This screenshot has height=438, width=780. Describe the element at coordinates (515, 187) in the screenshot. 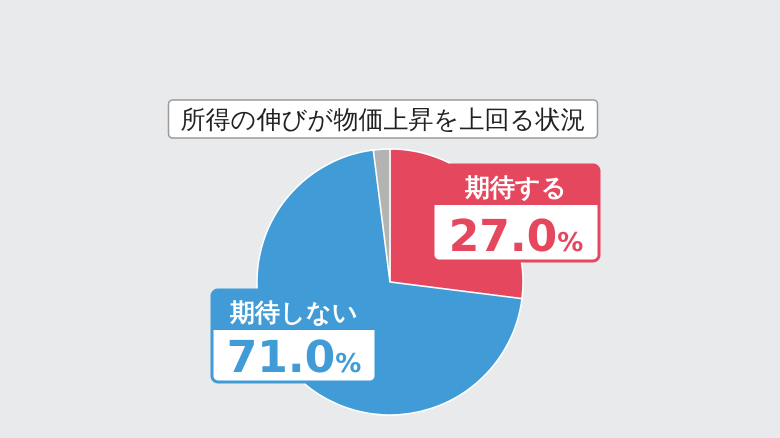

I see `slice-label: 期待する` at that location.